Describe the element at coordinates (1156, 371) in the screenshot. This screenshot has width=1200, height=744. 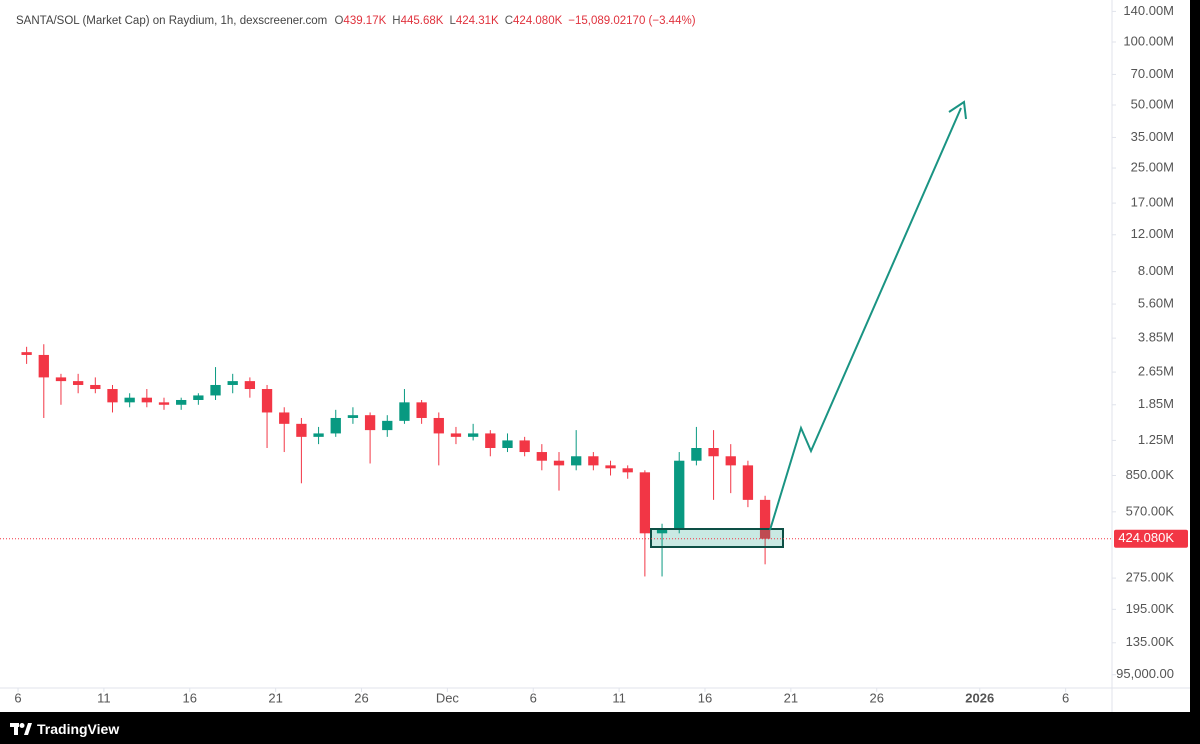
I see `y-tick-label: 2.65M` at that location.